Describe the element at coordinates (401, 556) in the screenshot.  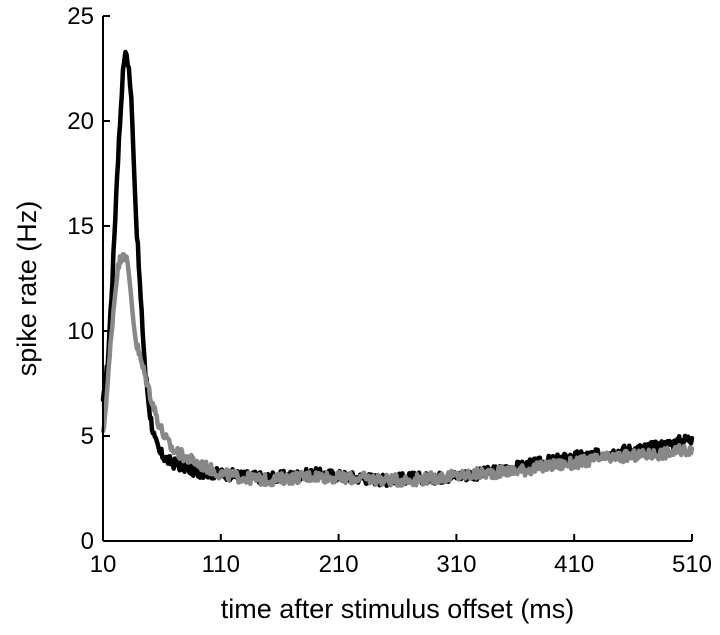
I see `x-axis-ticks: 10 110 210 310 410 510` at that location.